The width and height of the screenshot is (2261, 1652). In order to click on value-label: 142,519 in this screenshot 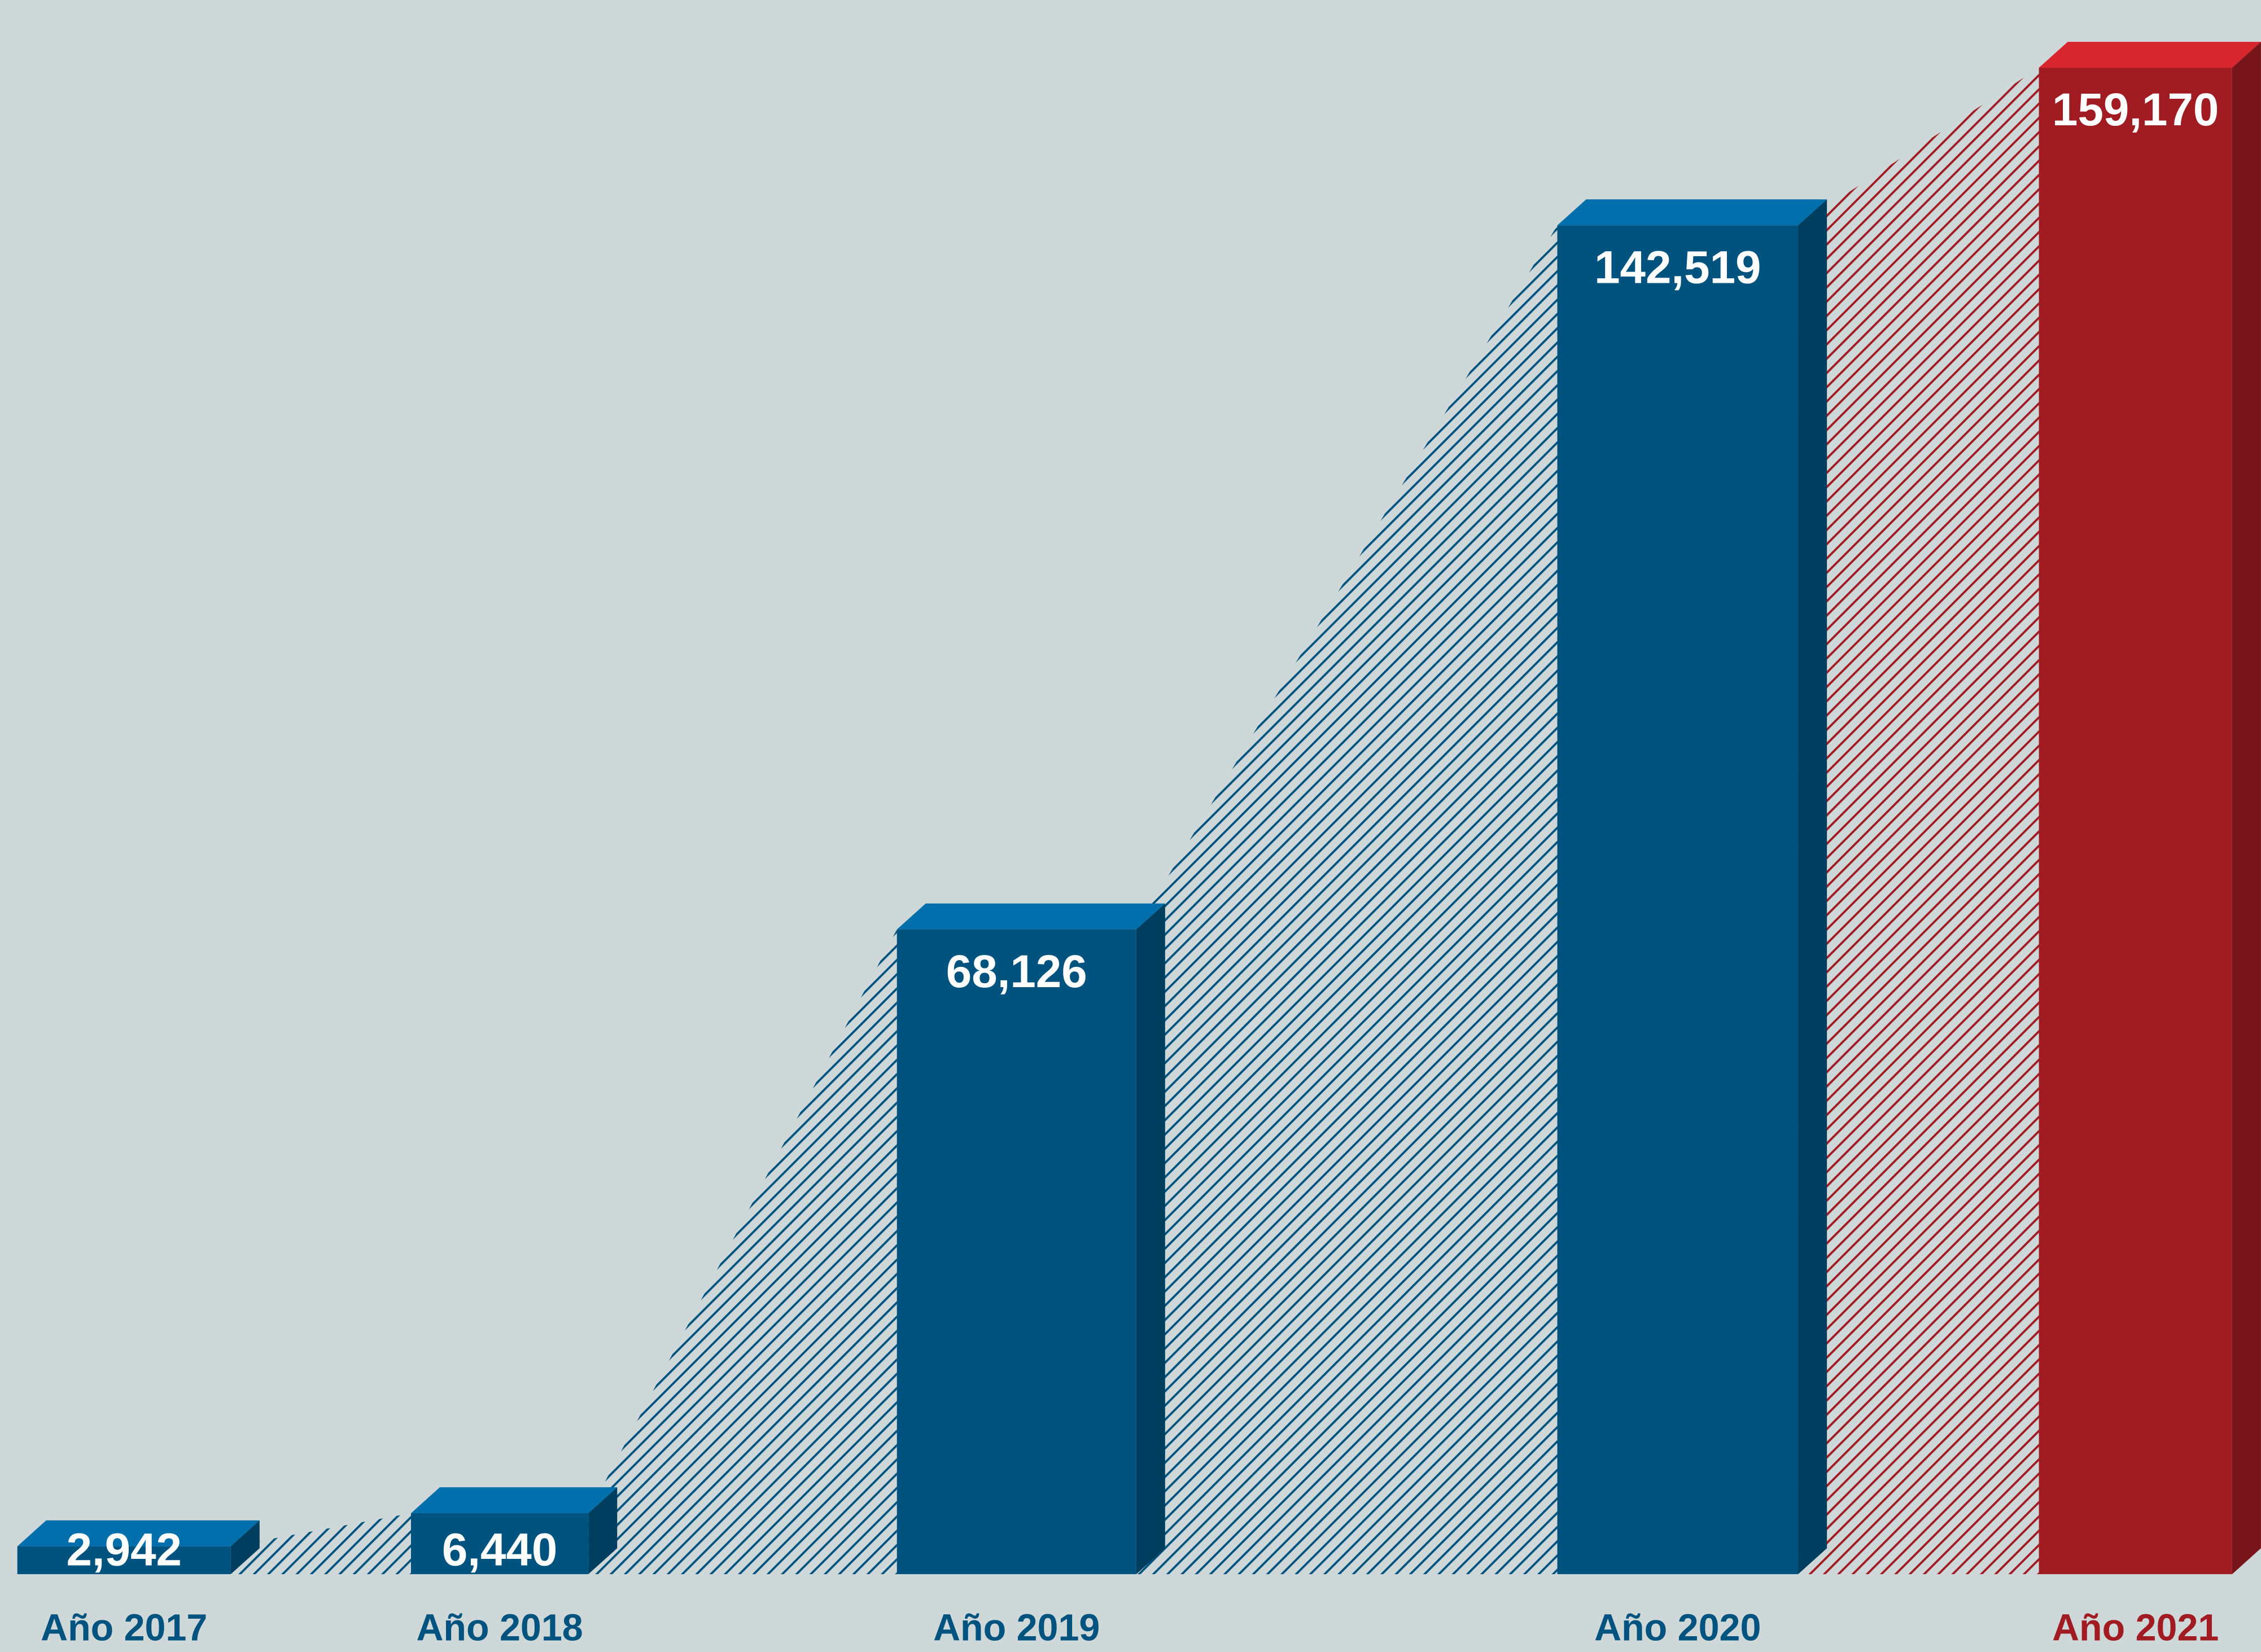, I will do `click(1677, 267)`.